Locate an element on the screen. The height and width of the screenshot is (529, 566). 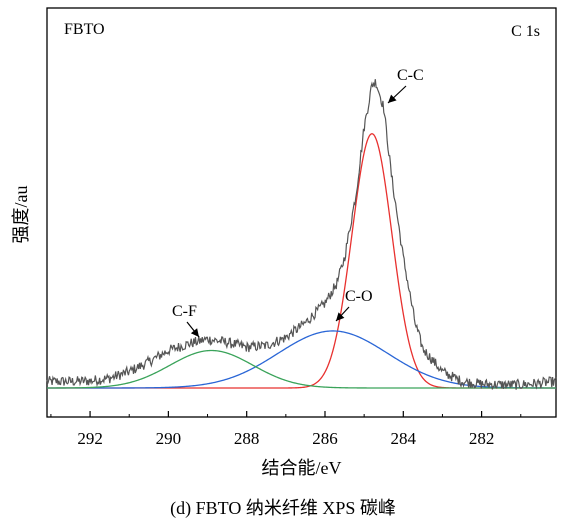
x-tick-label: 288 is located at coordinates (247, 438).